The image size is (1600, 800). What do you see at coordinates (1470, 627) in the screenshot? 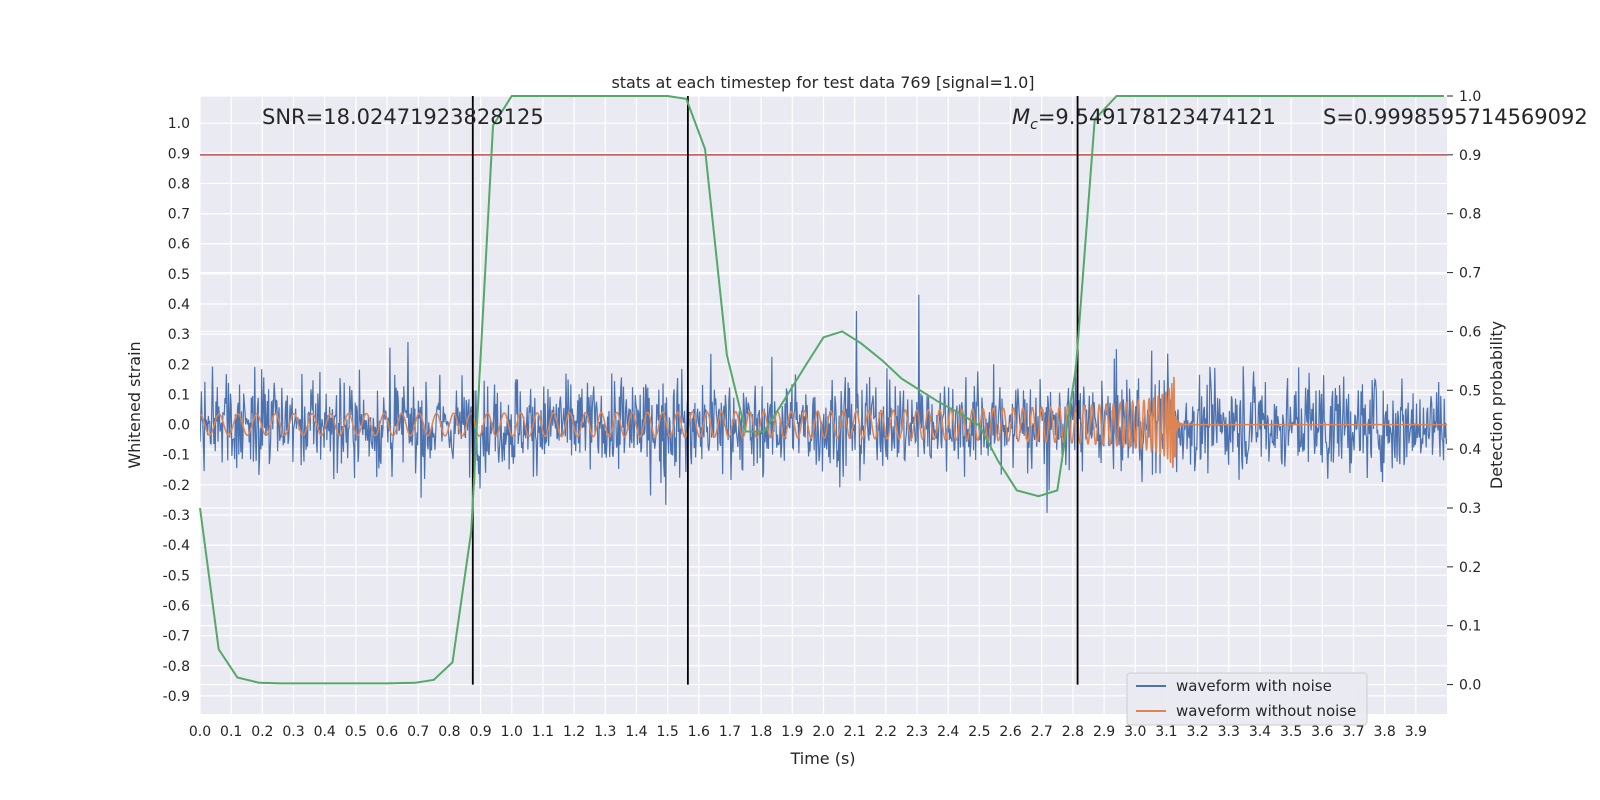
I see `y2-tick-label: 0.1` at bounding box center [1470, 627].